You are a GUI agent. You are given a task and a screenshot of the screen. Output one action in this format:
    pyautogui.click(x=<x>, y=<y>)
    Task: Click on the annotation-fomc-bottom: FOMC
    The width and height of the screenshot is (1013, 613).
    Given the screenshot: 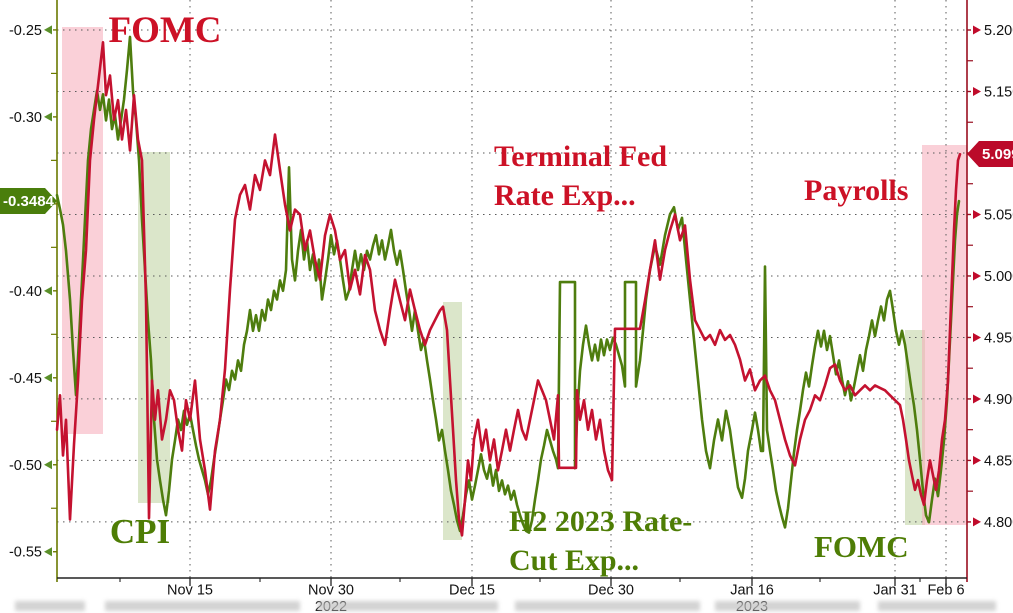 What is the action you would take?
    pyautogui.click(x=861, y=546)
    